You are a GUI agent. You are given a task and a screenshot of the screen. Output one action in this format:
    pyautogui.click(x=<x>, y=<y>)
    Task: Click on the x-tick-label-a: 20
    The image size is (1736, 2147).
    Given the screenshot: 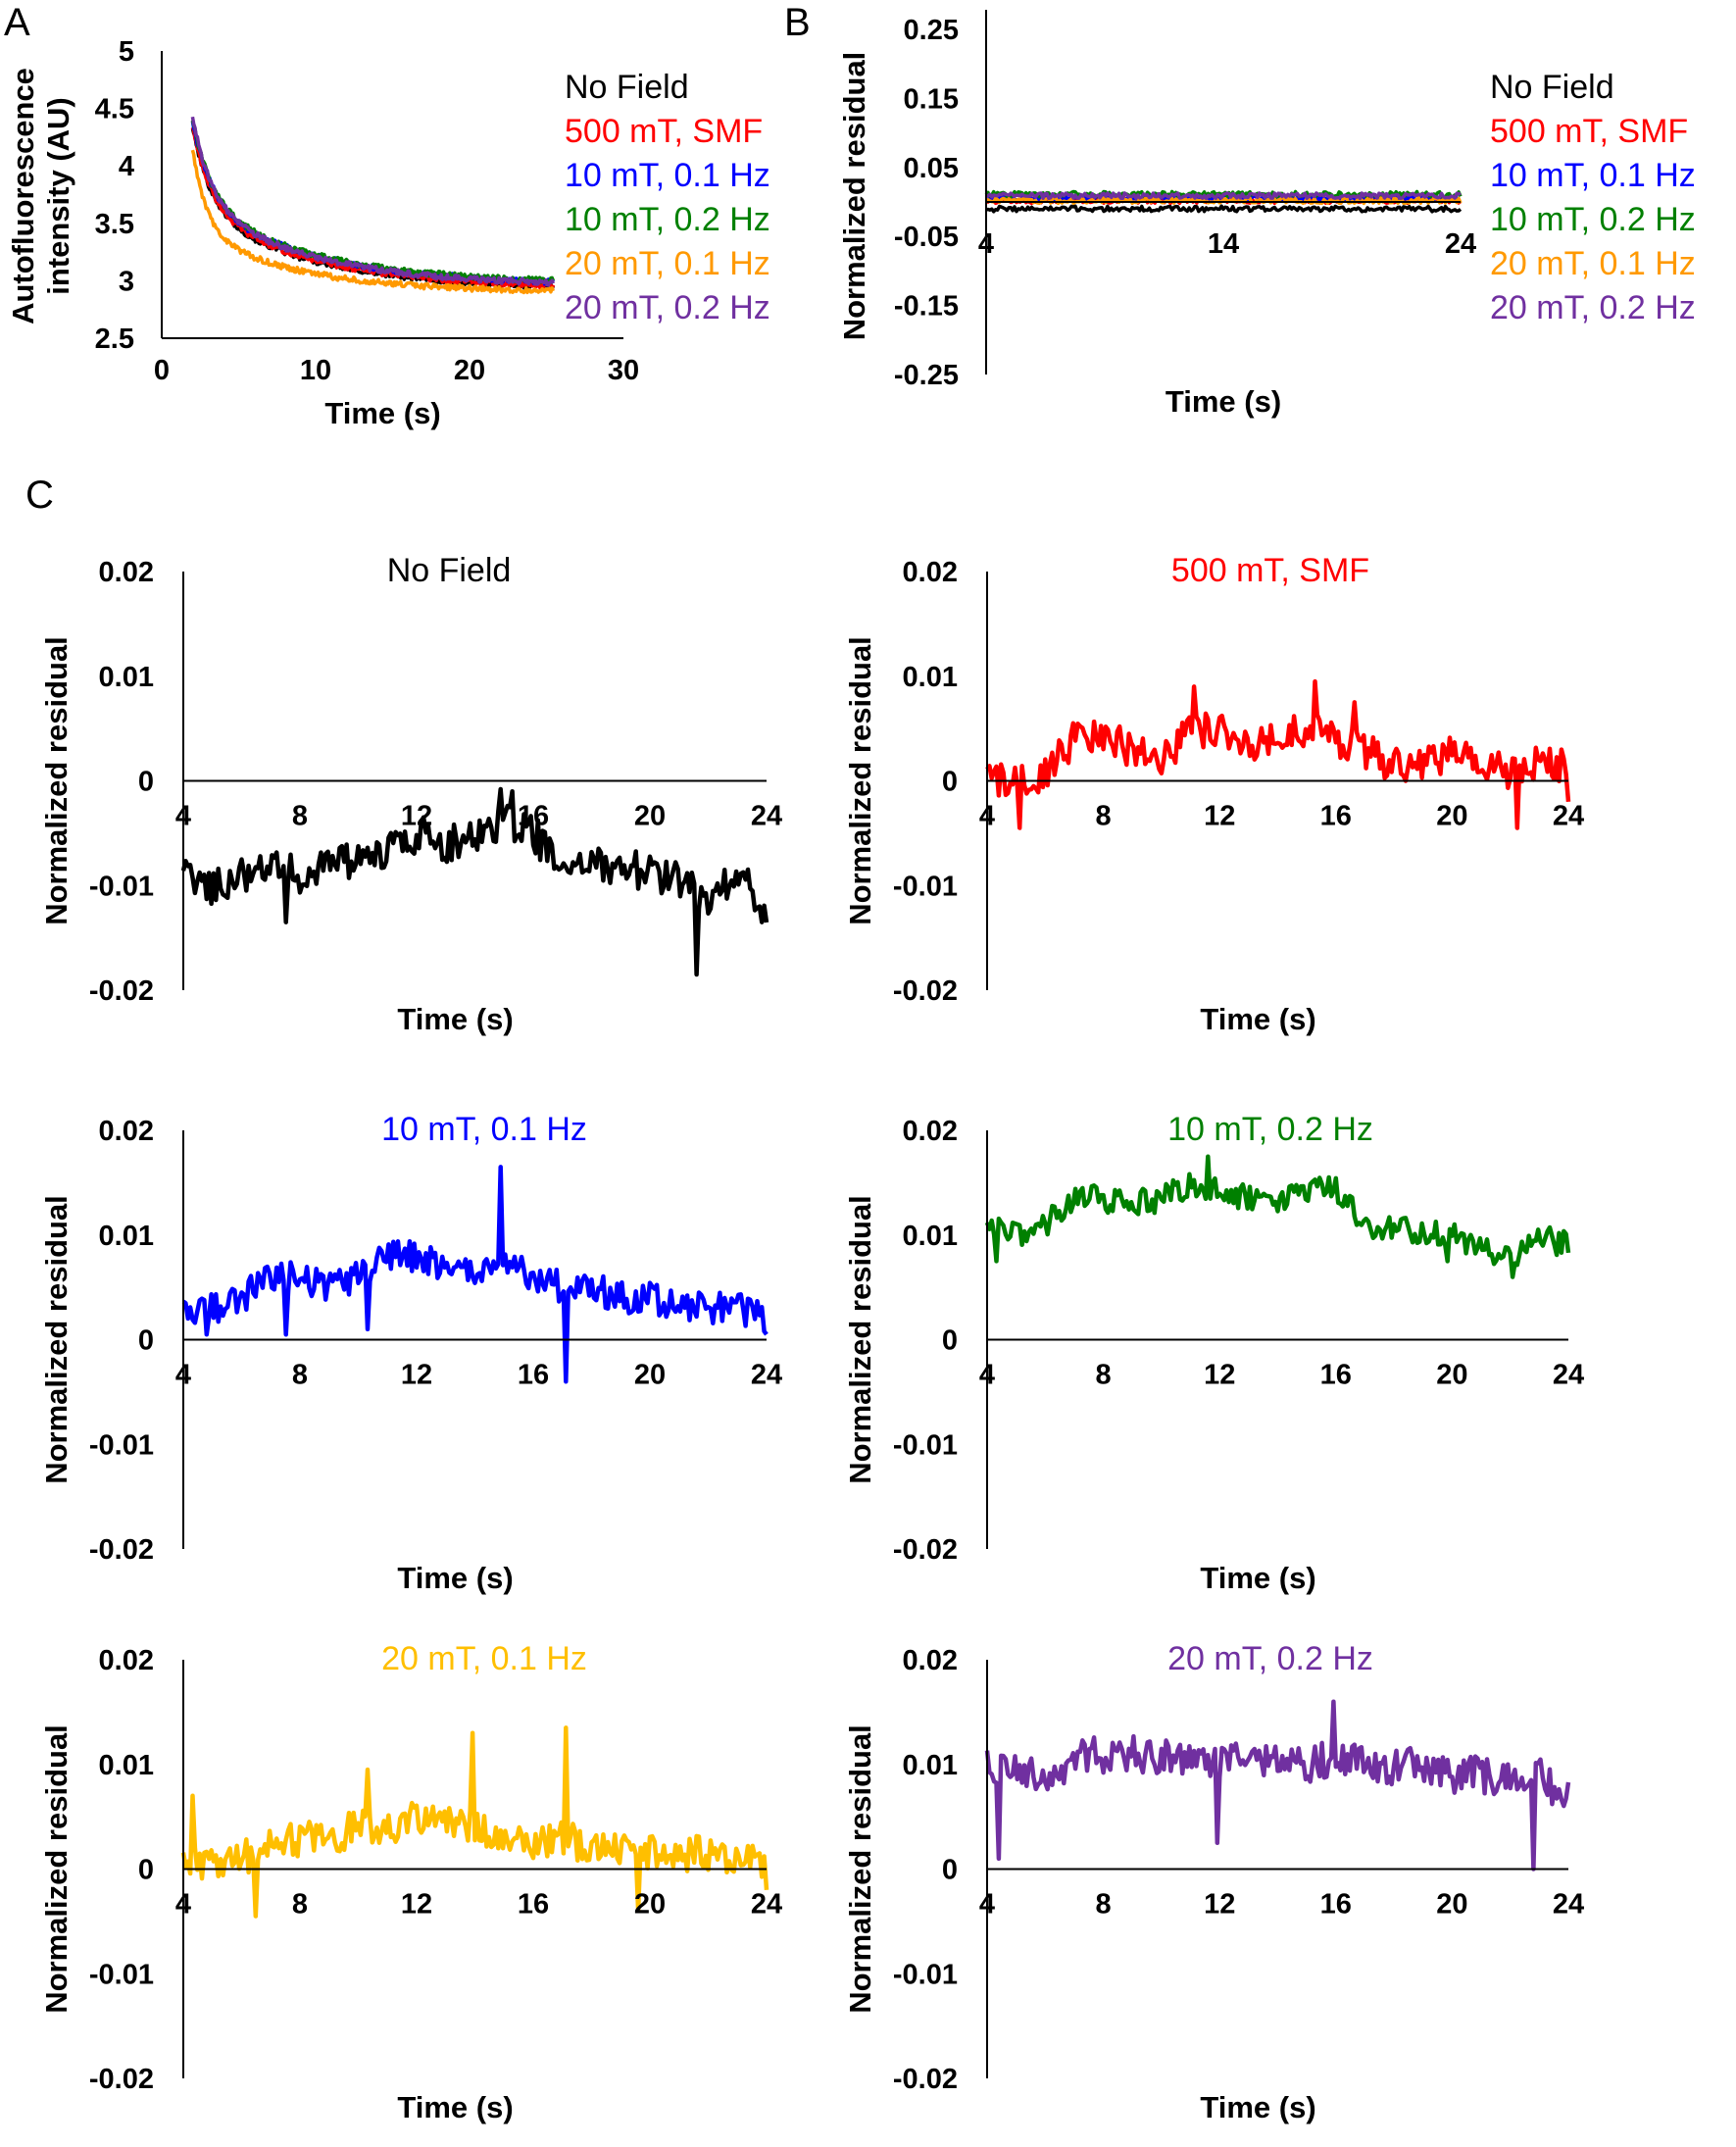 What is the action you would take?
    pyautogui.click(x=470, y=370)
    